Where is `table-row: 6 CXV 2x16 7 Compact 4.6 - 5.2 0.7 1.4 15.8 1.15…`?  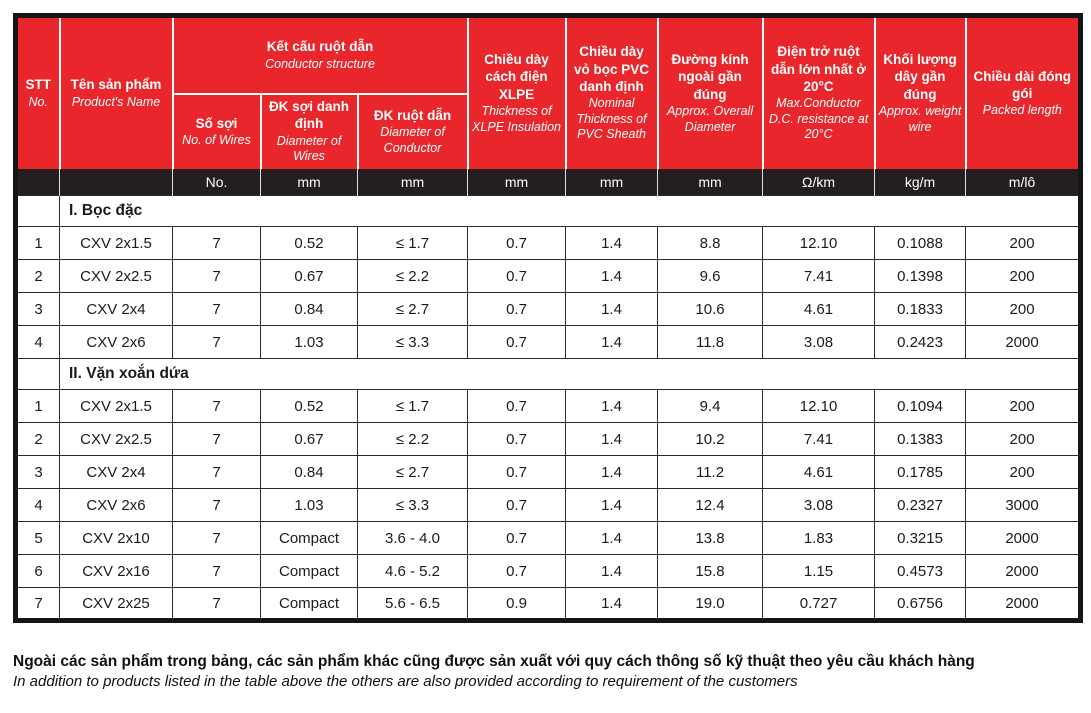
table-row: 6 CXV 2x16 7 Compact 4.6 - 5.2 0.7 1.4 15.8 1.15… is located at coordinates (548, 571).